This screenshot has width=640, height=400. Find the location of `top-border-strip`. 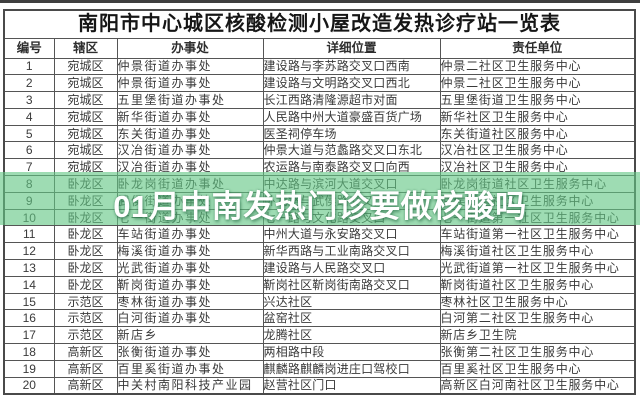

top-border-strip is located at coordinates (320, 1).